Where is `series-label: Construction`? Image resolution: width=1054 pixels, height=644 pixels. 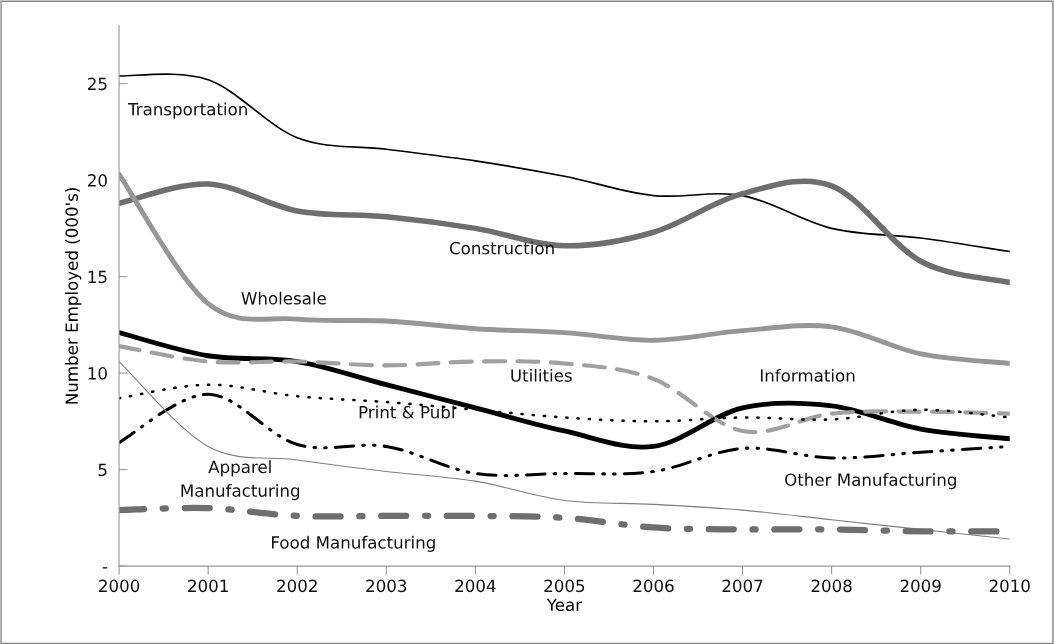 series-label: Construction is located at coordinates (501, 248).